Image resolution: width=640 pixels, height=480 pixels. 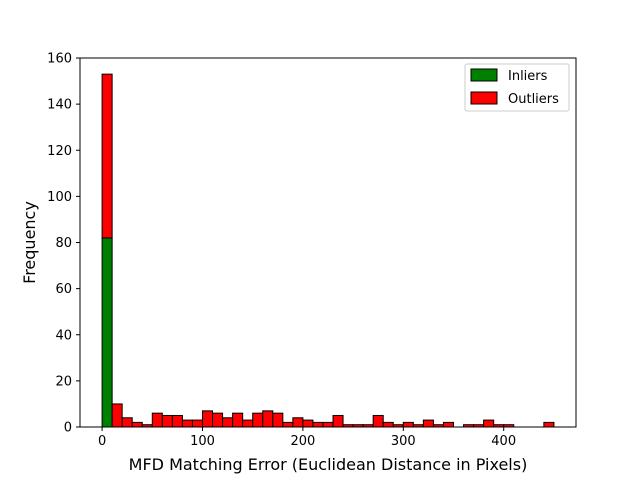 I want to click on y-axis-label: Frequency, so click(x=29, y=242).